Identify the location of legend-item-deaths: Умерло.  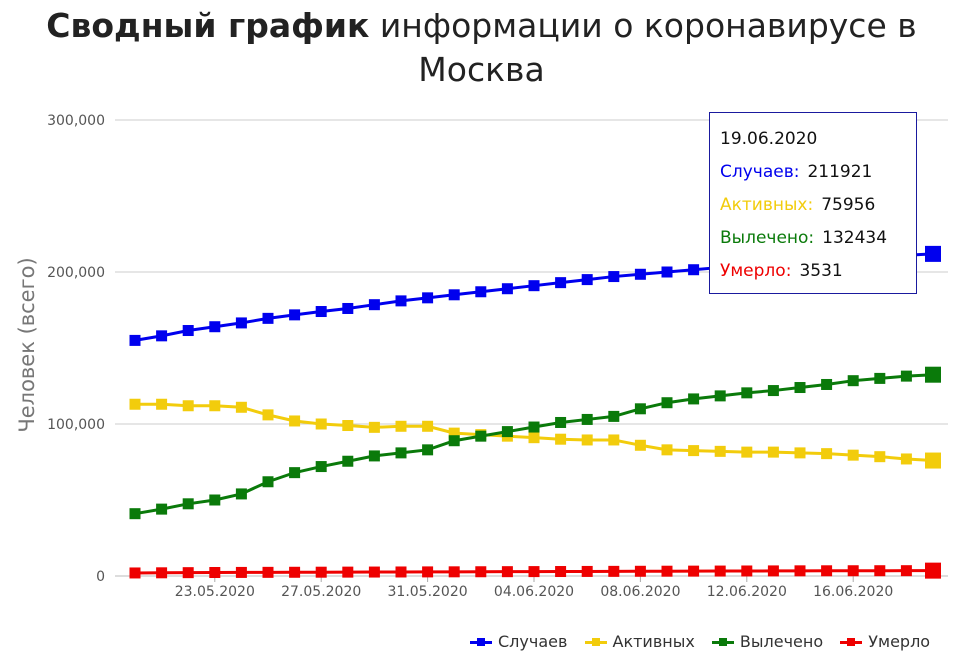
(885, 641).